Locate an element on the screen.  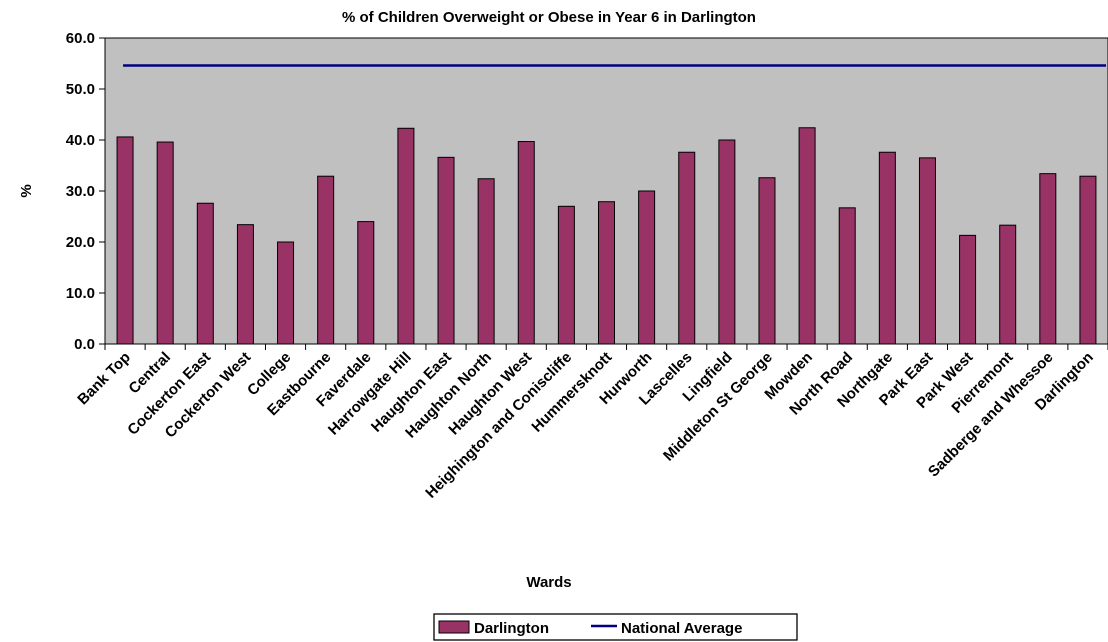
y-tick-label: 20.0 is located at coordinates (80, 242).